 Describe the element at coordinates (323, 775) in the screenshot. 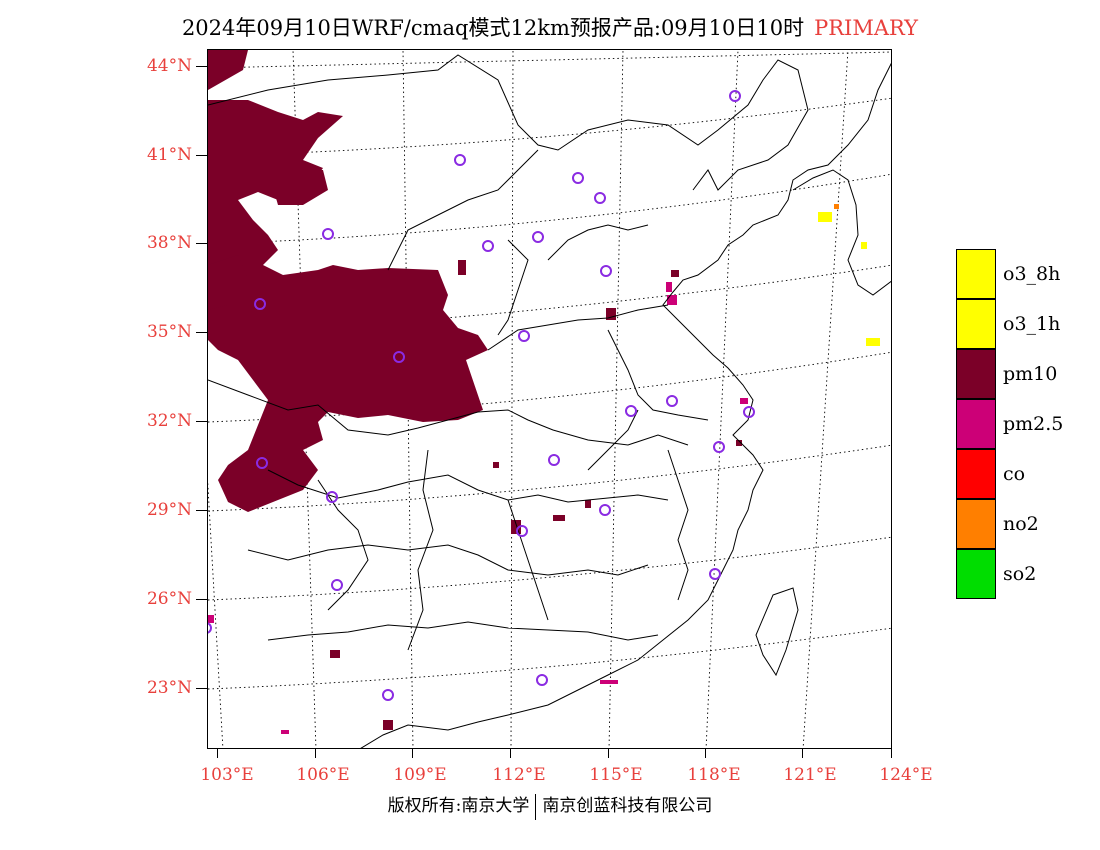

I see `lon-label-106: 106°E` at that location.